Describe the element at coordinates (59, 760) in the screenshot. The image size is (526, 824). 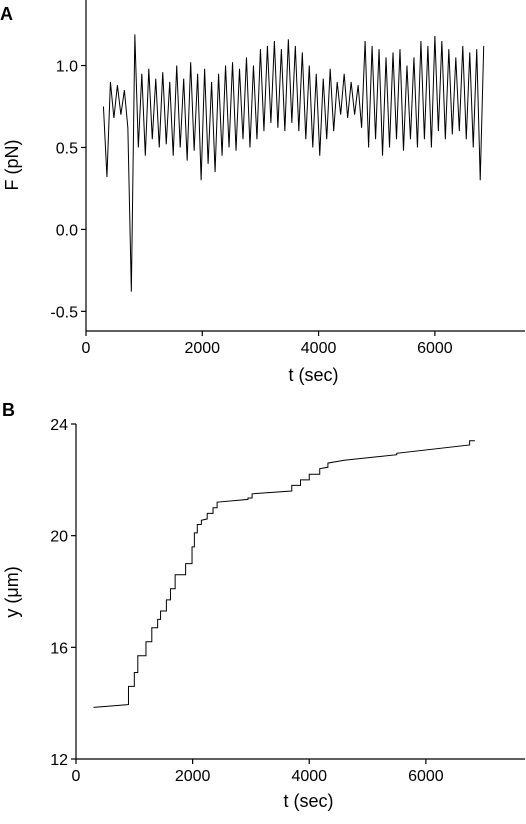
I see `y-tick-label: 12` at that location.